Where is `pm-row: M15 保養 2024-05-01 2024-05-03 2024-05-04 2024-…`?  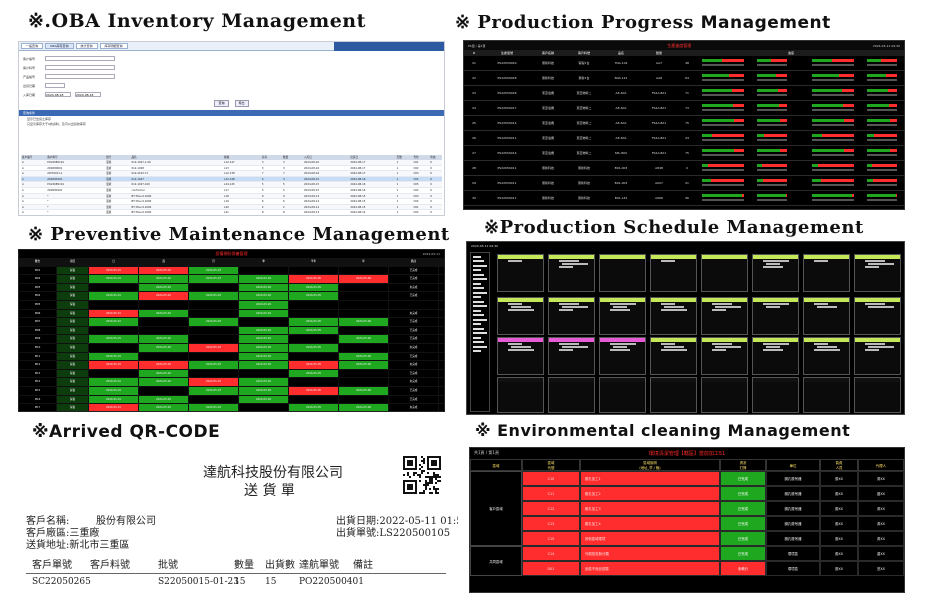 pm-row: M15 保養 2024-05-01 2024-05-03 2024-05-04 2024-… is located at coordinates (231, 391).